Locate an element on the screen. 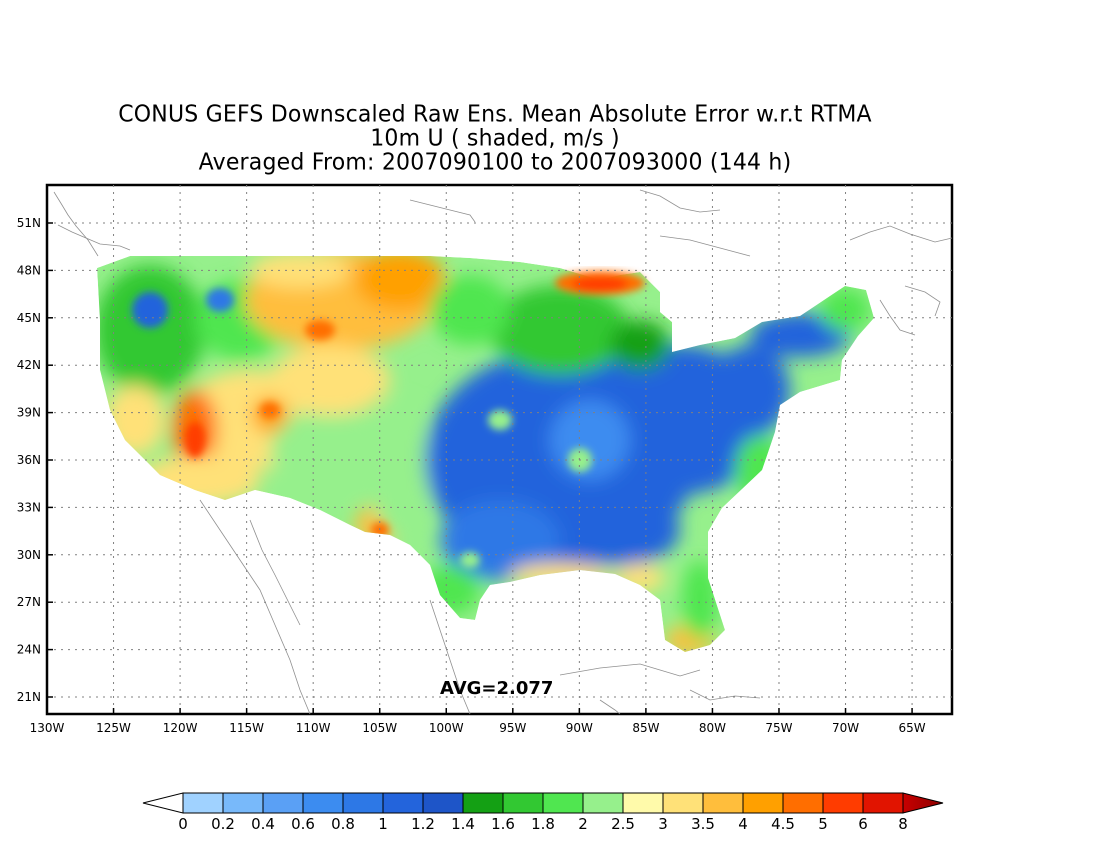 The image size is (1100, 850). colorbar-label: 1.4 is located at coordinates (463, 824).